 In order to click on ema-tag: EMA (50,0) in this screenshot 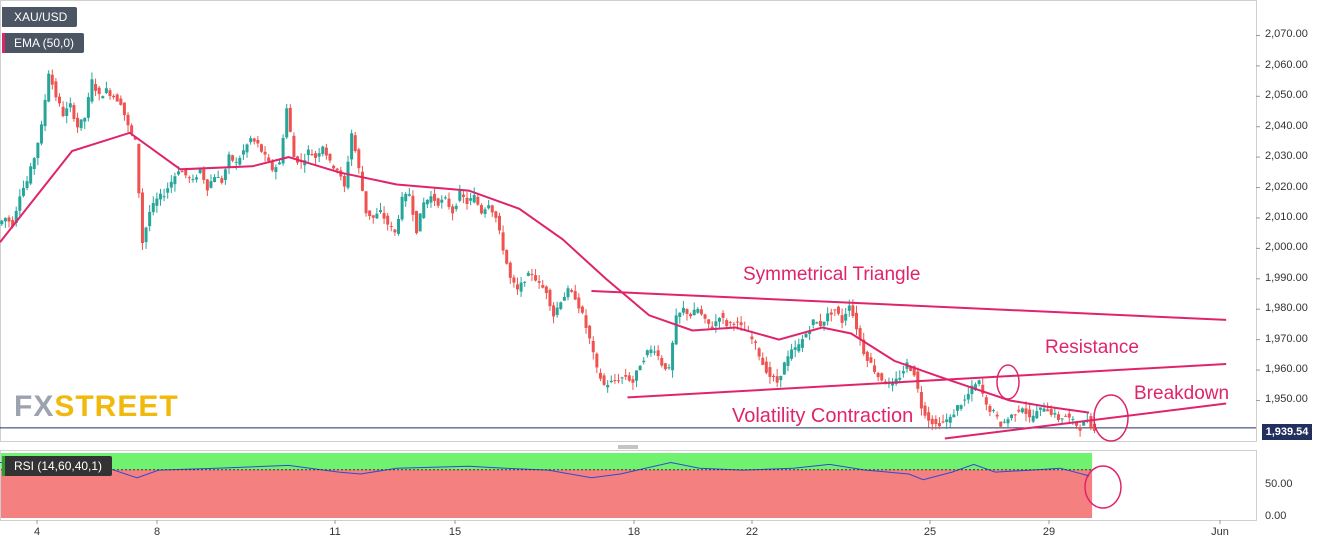, I will do `click(43, 43)`.